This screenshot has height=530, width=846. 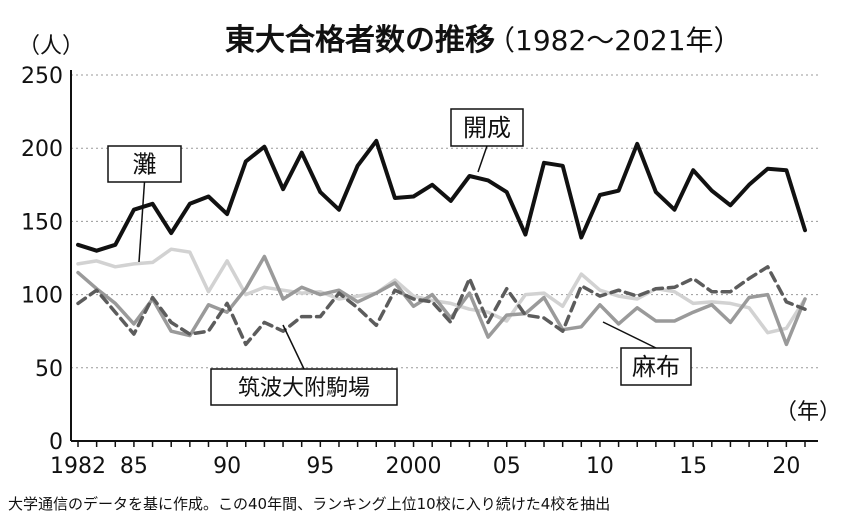 What do you see at coordinates (808, 412) in the screenshot?
I see `x-axis-unit-label: （年）` at bounding box center [808, 412].